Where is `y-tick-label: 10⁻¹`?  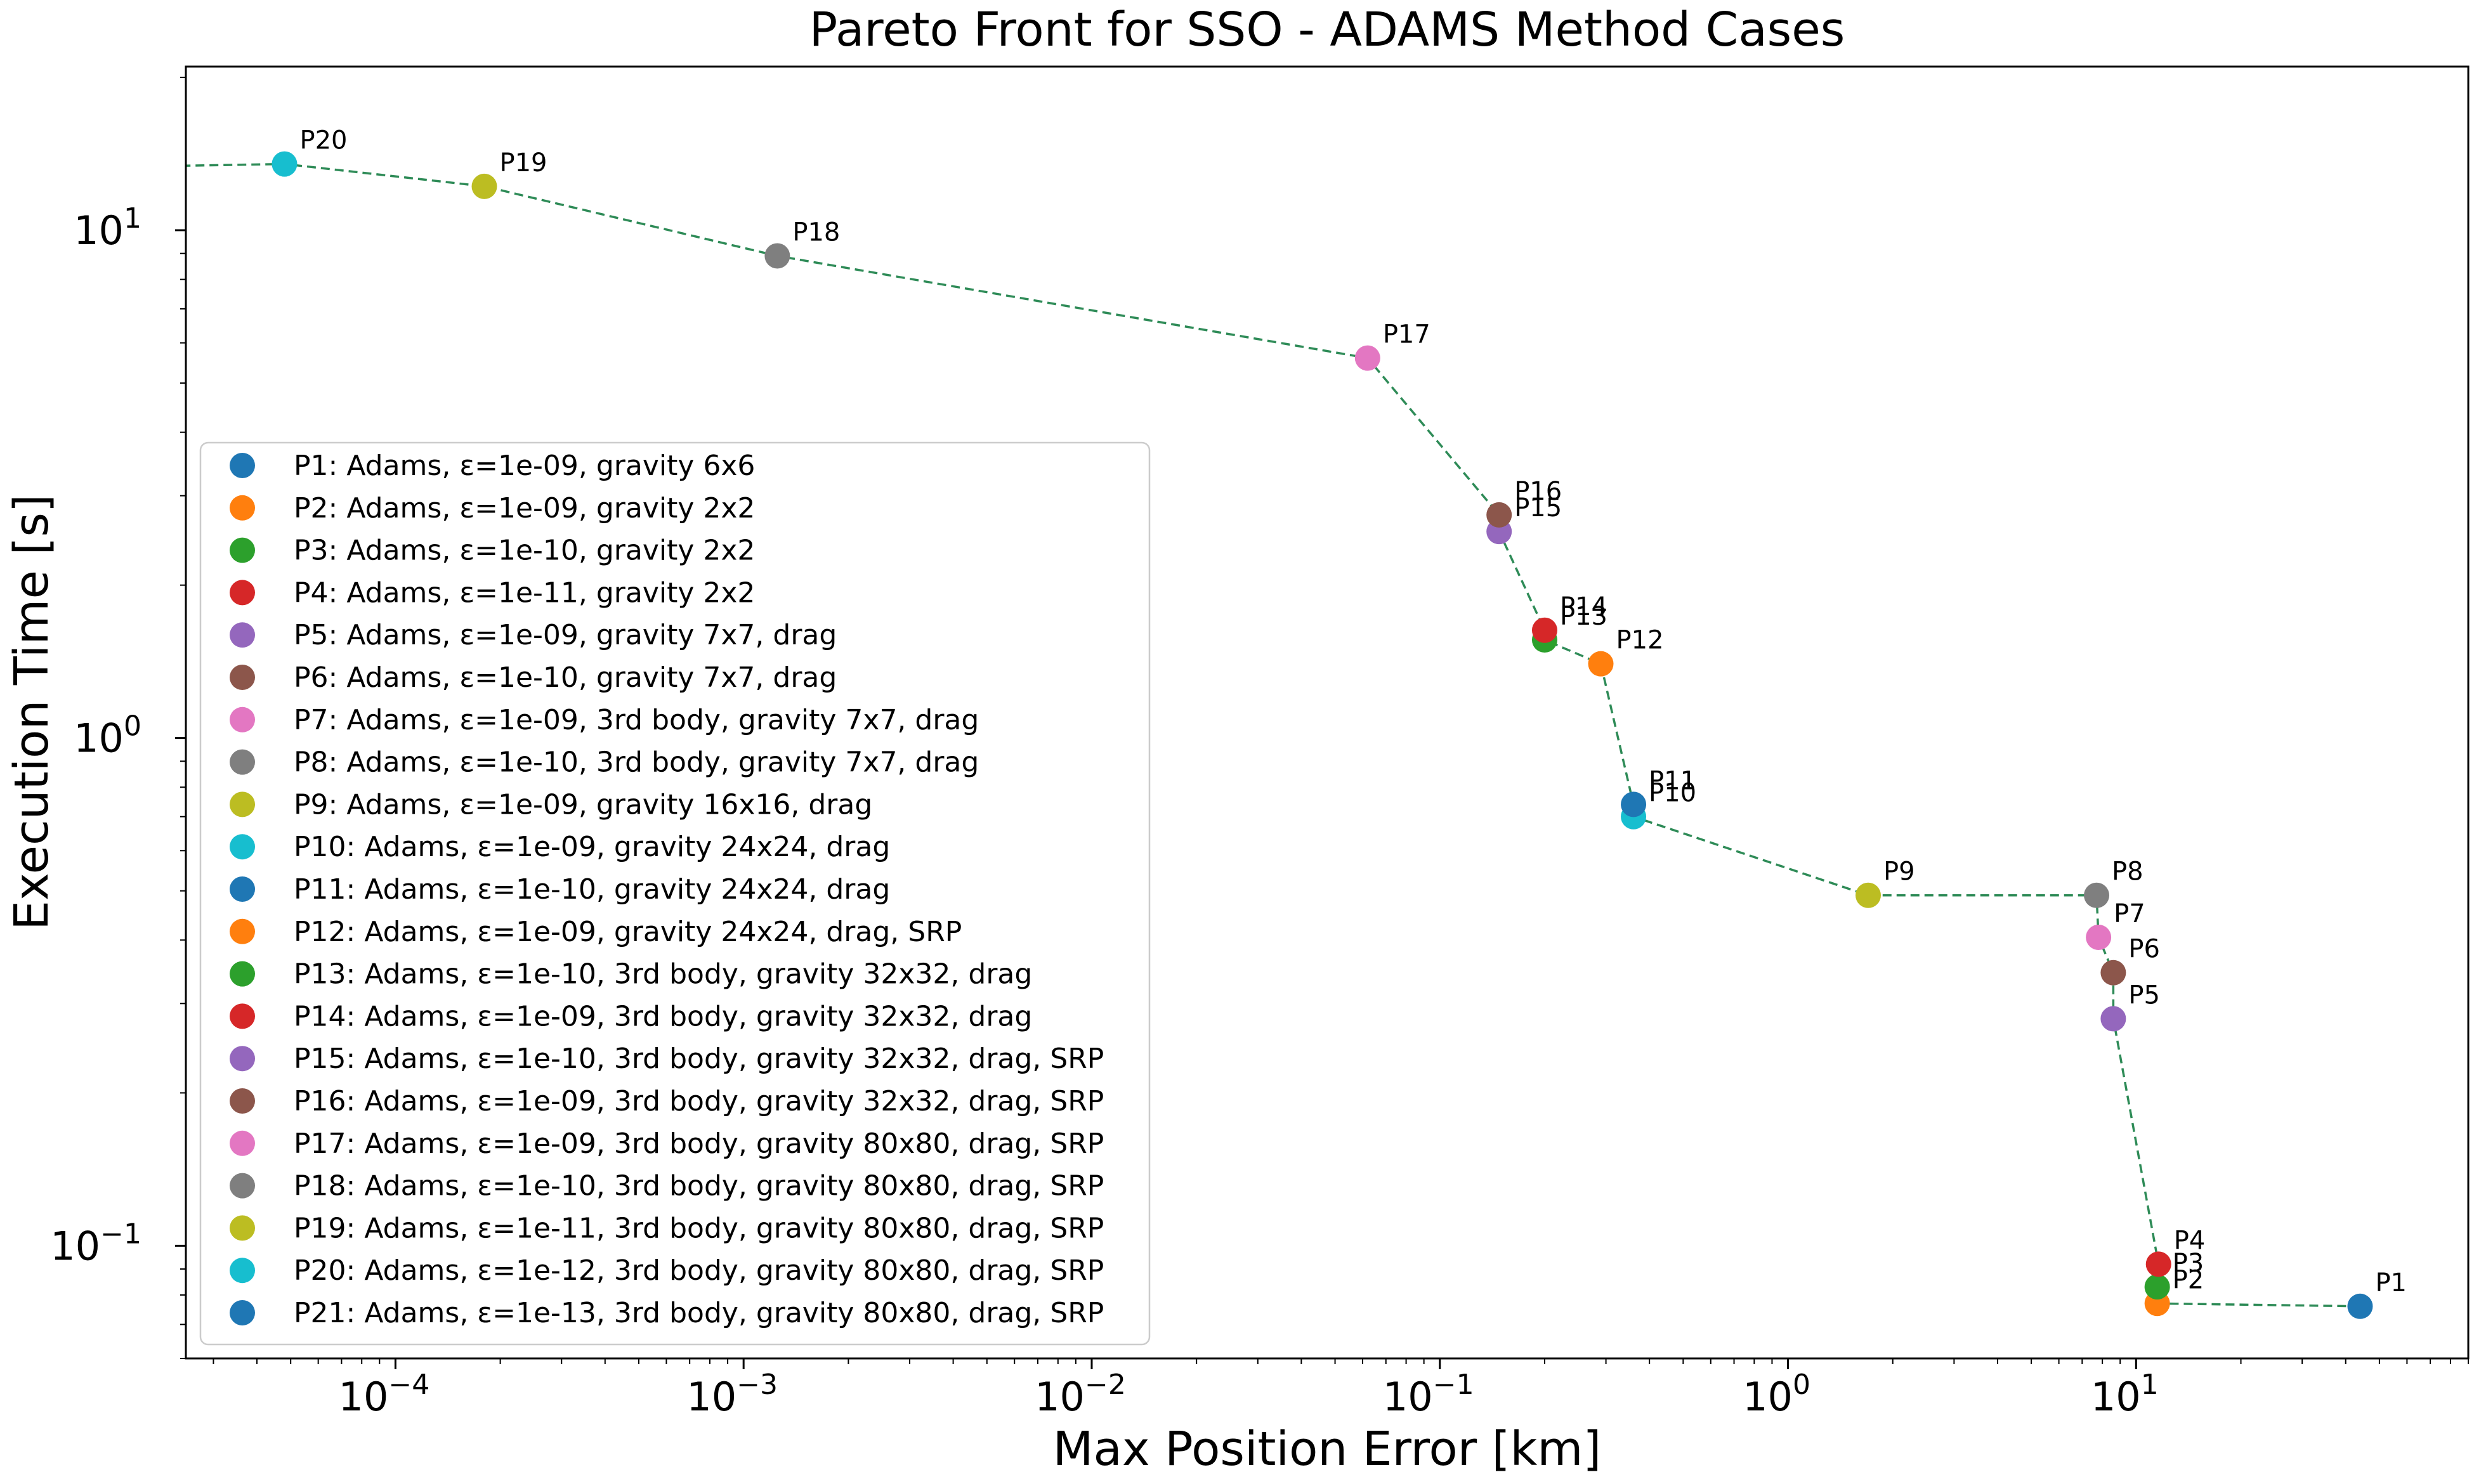
y-tick-label: 10⁻¹ is located at coordinates (95, 1243).